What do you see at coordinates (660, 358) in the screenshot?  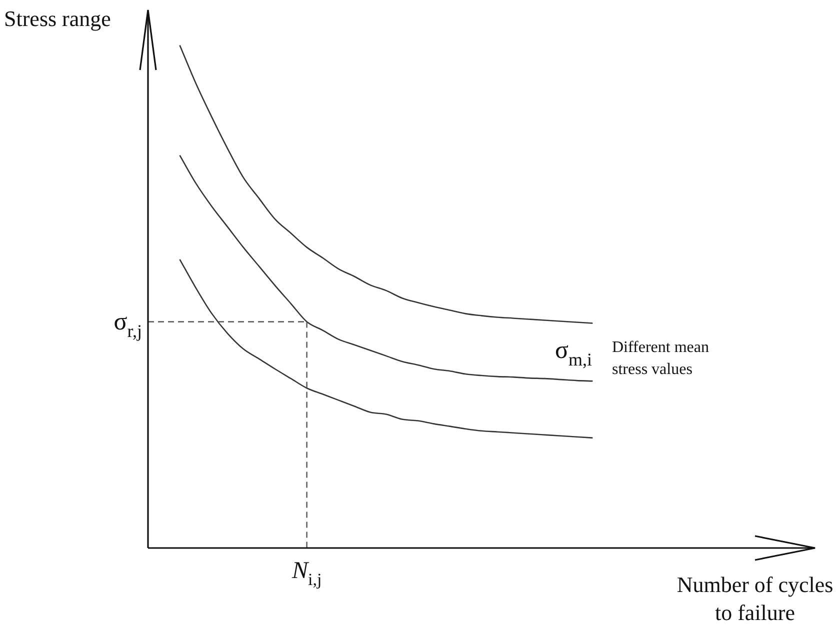 I see `annotation: Different mean stress values` at bounding box center [660, 358].